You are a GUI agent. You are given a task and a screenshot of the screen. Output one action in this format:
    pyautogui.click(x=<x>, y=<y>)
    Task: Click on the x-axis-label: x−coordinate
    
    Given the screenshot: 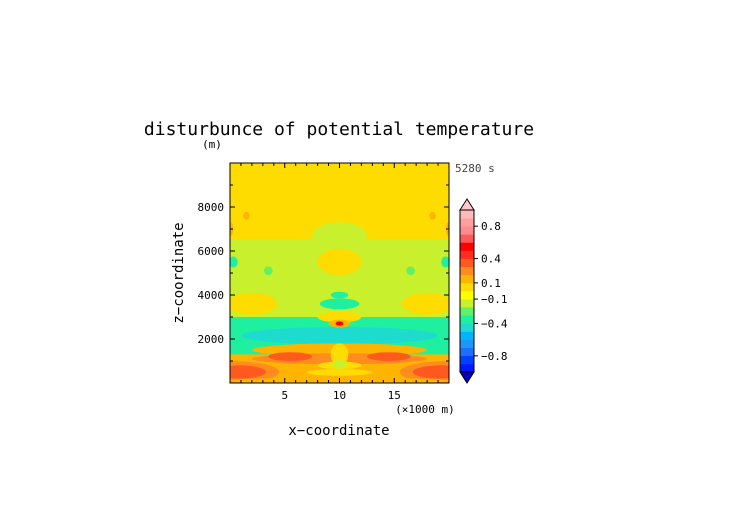 What is the action you would take?
    pyautogui.click(x=338, y=431)
    